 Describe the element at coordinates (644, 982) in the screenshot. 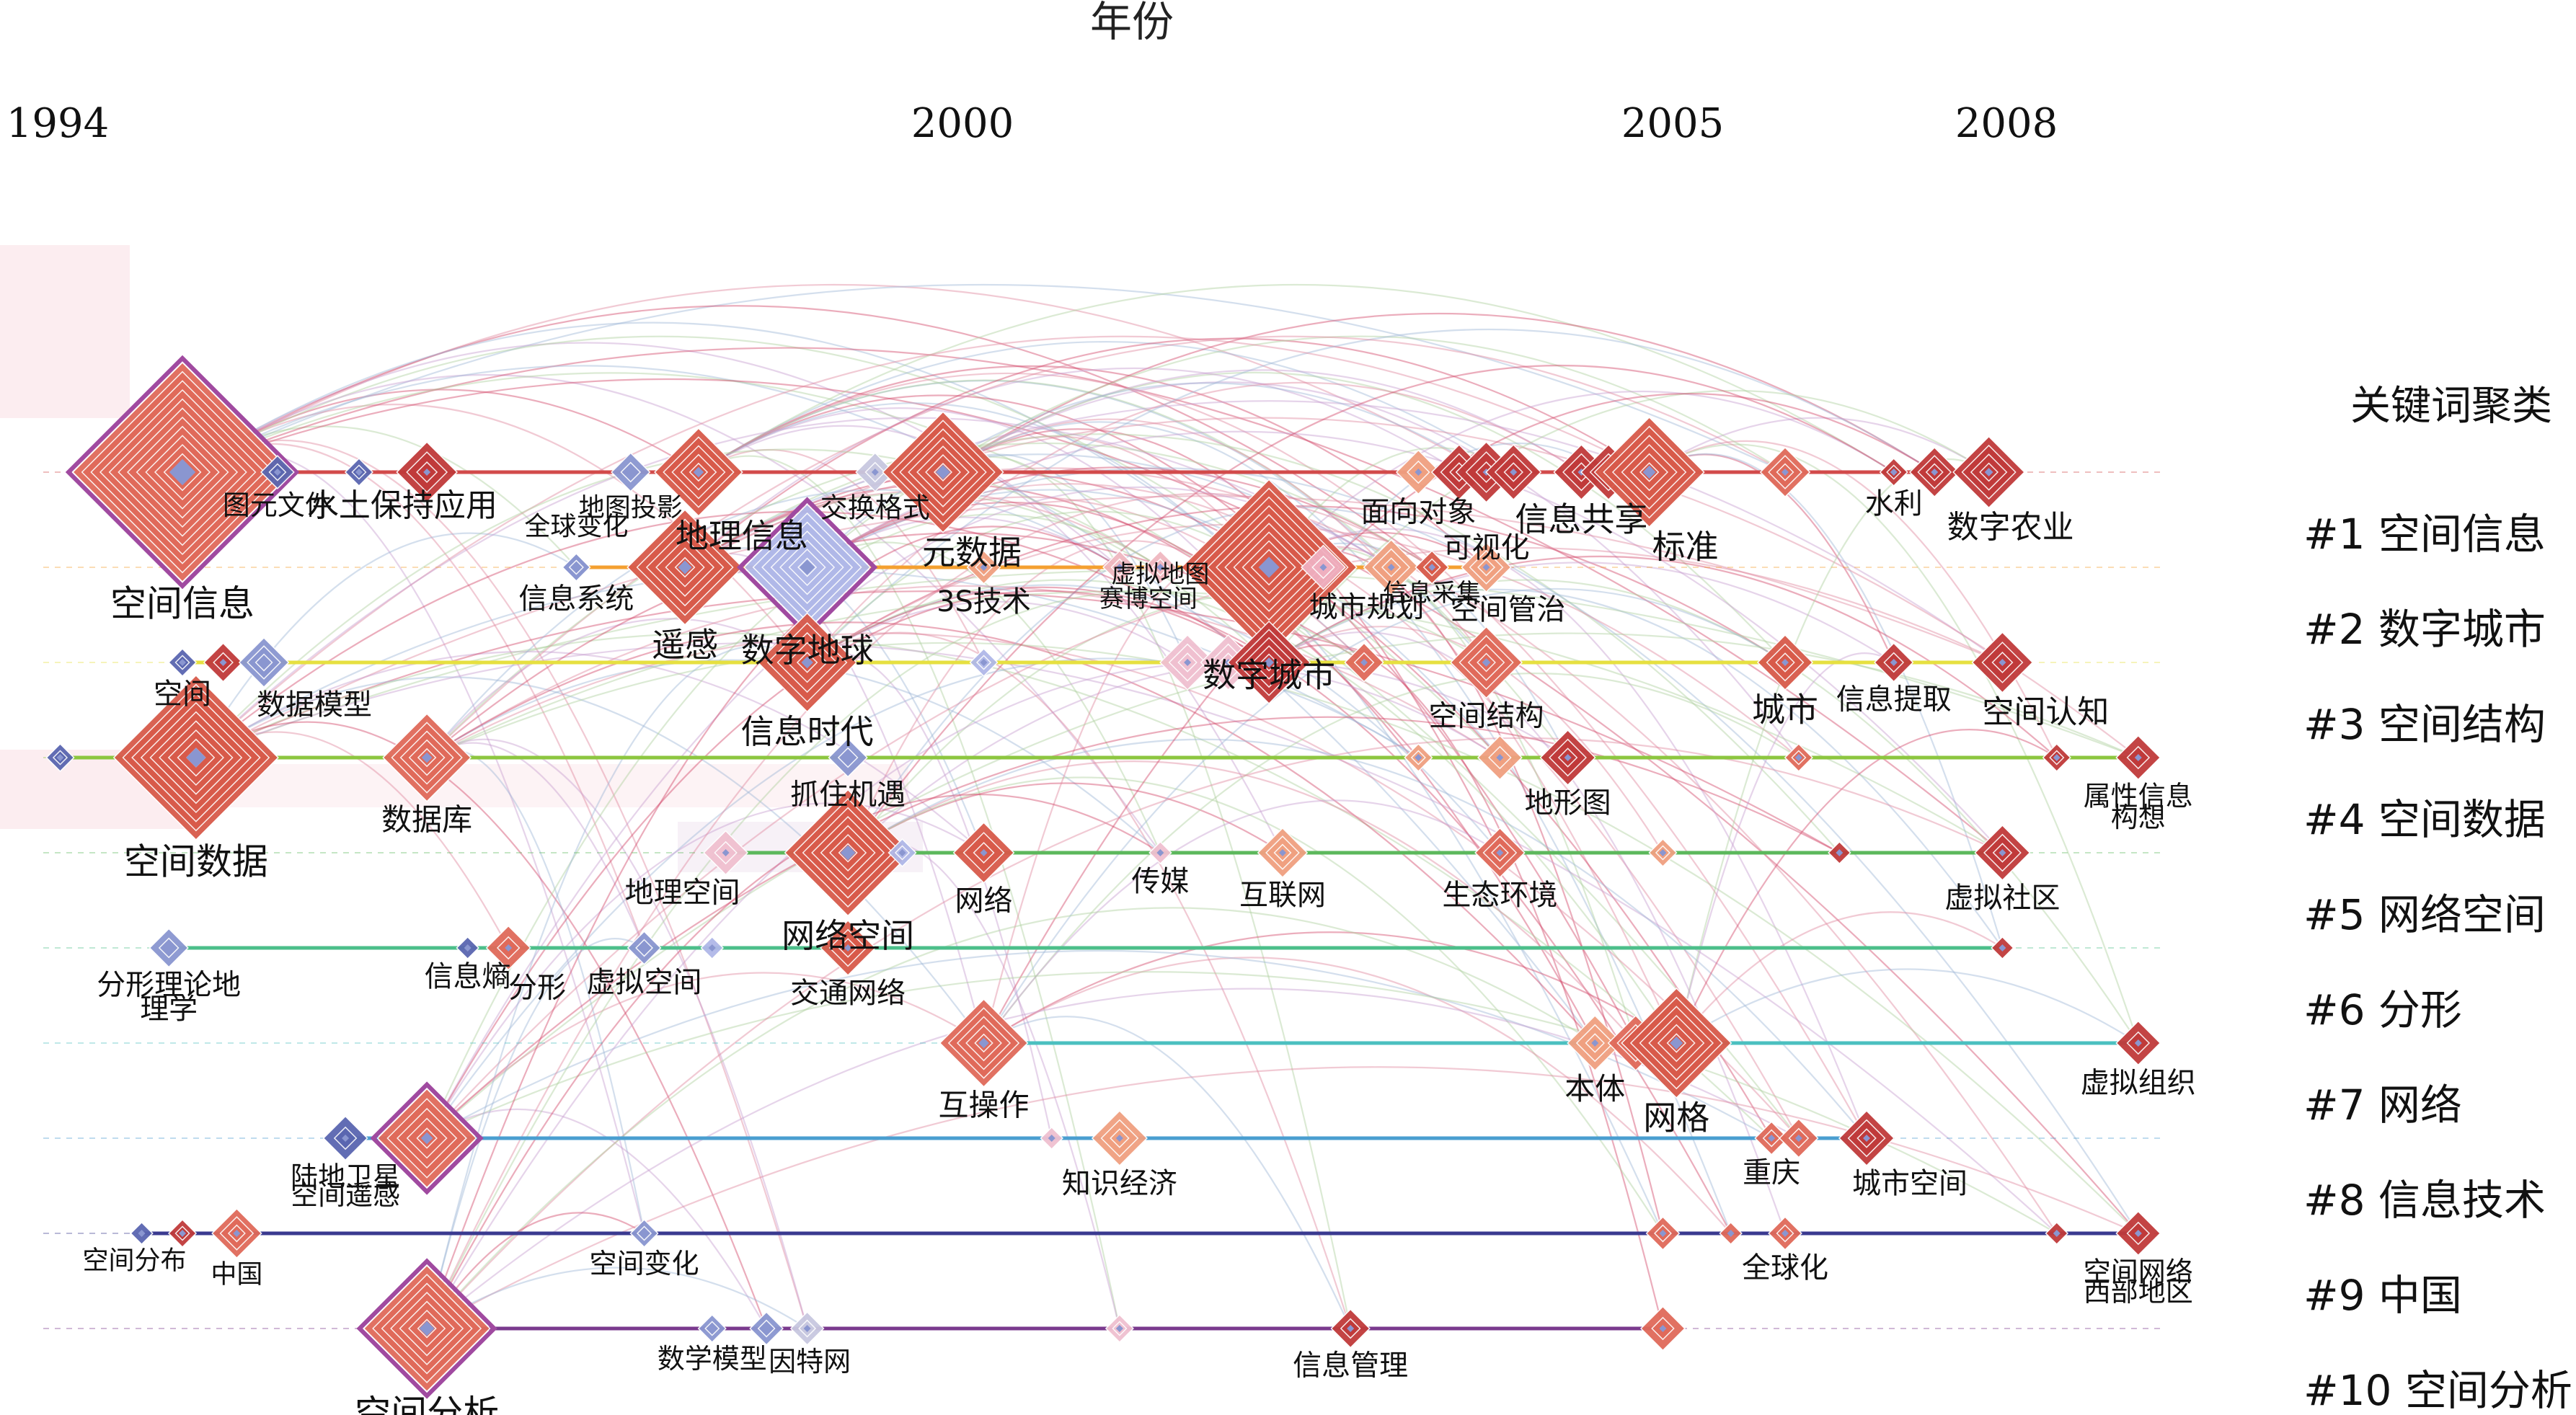

I see `keyword-label: 虚拟空间` at that location.